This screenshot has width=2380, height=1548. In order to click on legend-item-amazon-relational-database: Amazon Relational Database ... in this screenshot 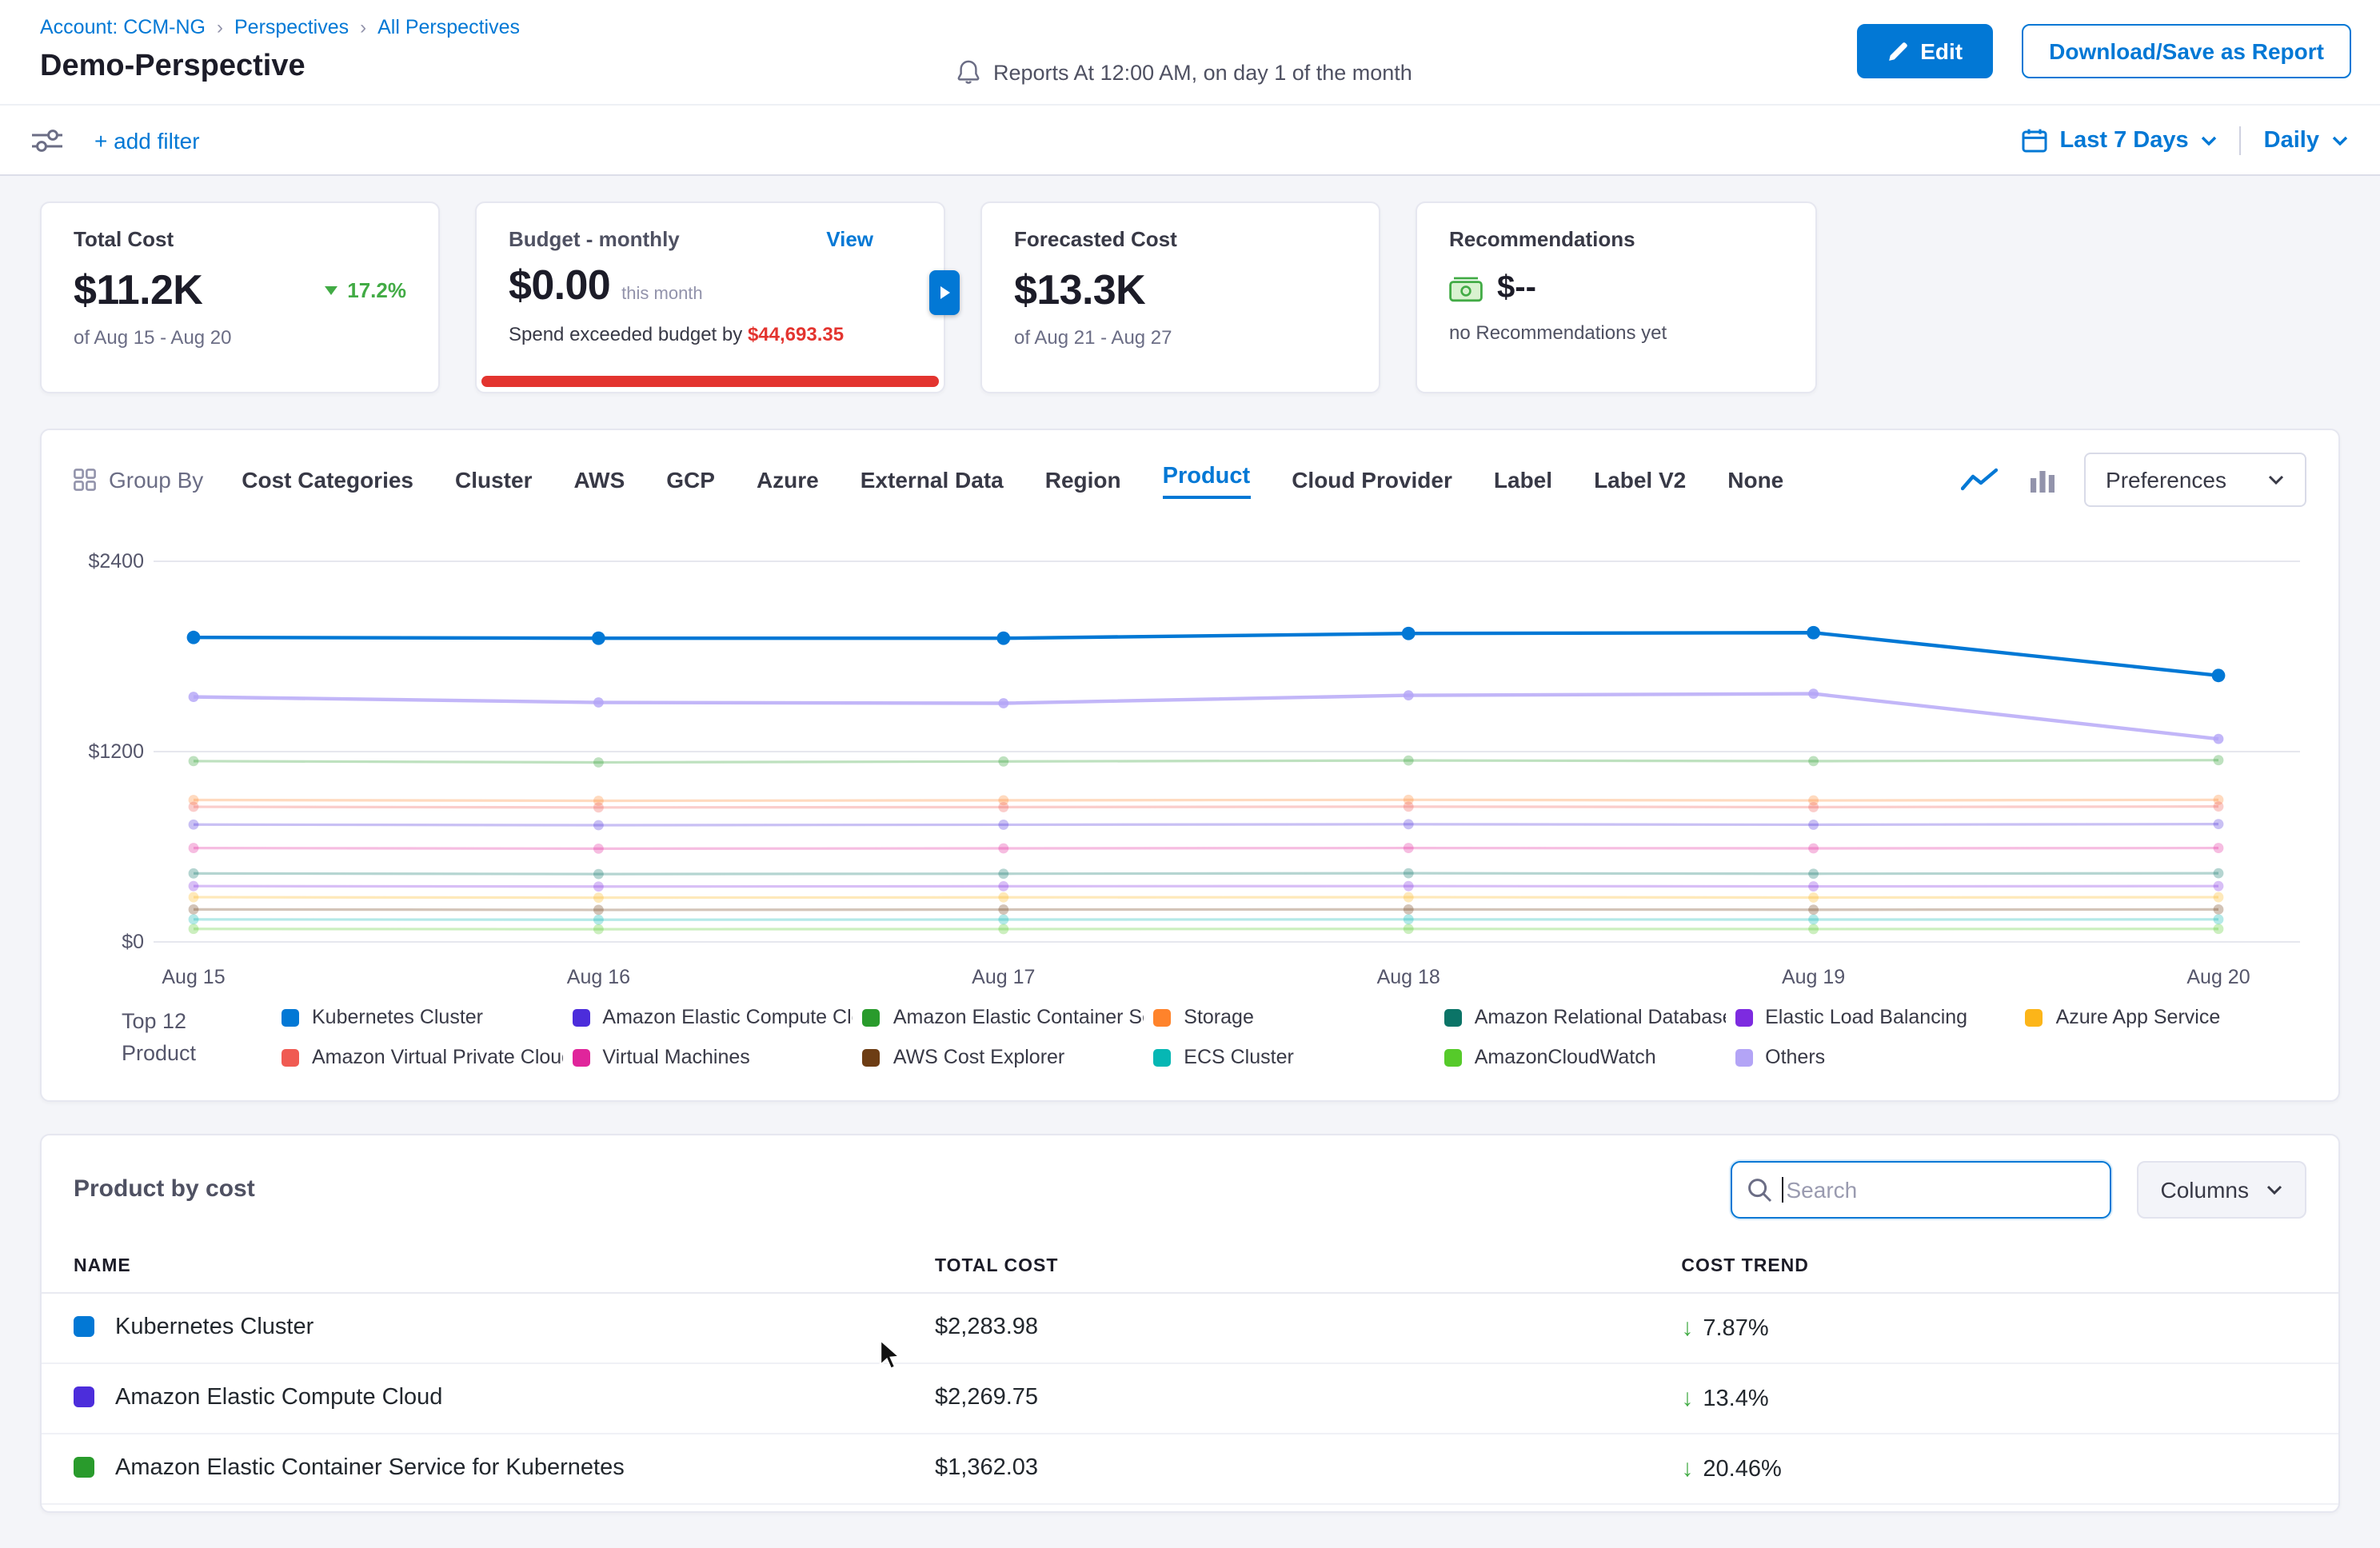, I will do `click(1584, 1017)`.